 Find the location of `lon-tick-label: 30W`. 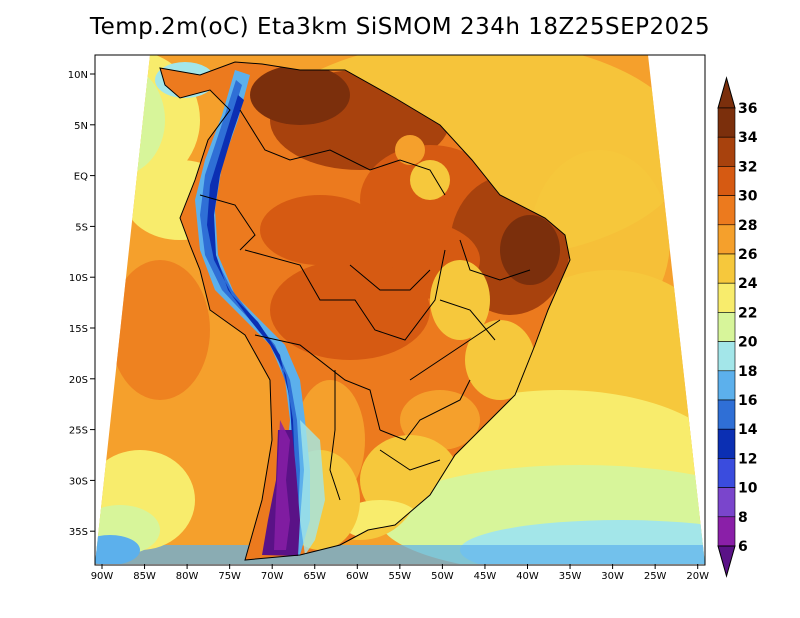

lon-tick-label: 30W is located at coordinates (612, 576).